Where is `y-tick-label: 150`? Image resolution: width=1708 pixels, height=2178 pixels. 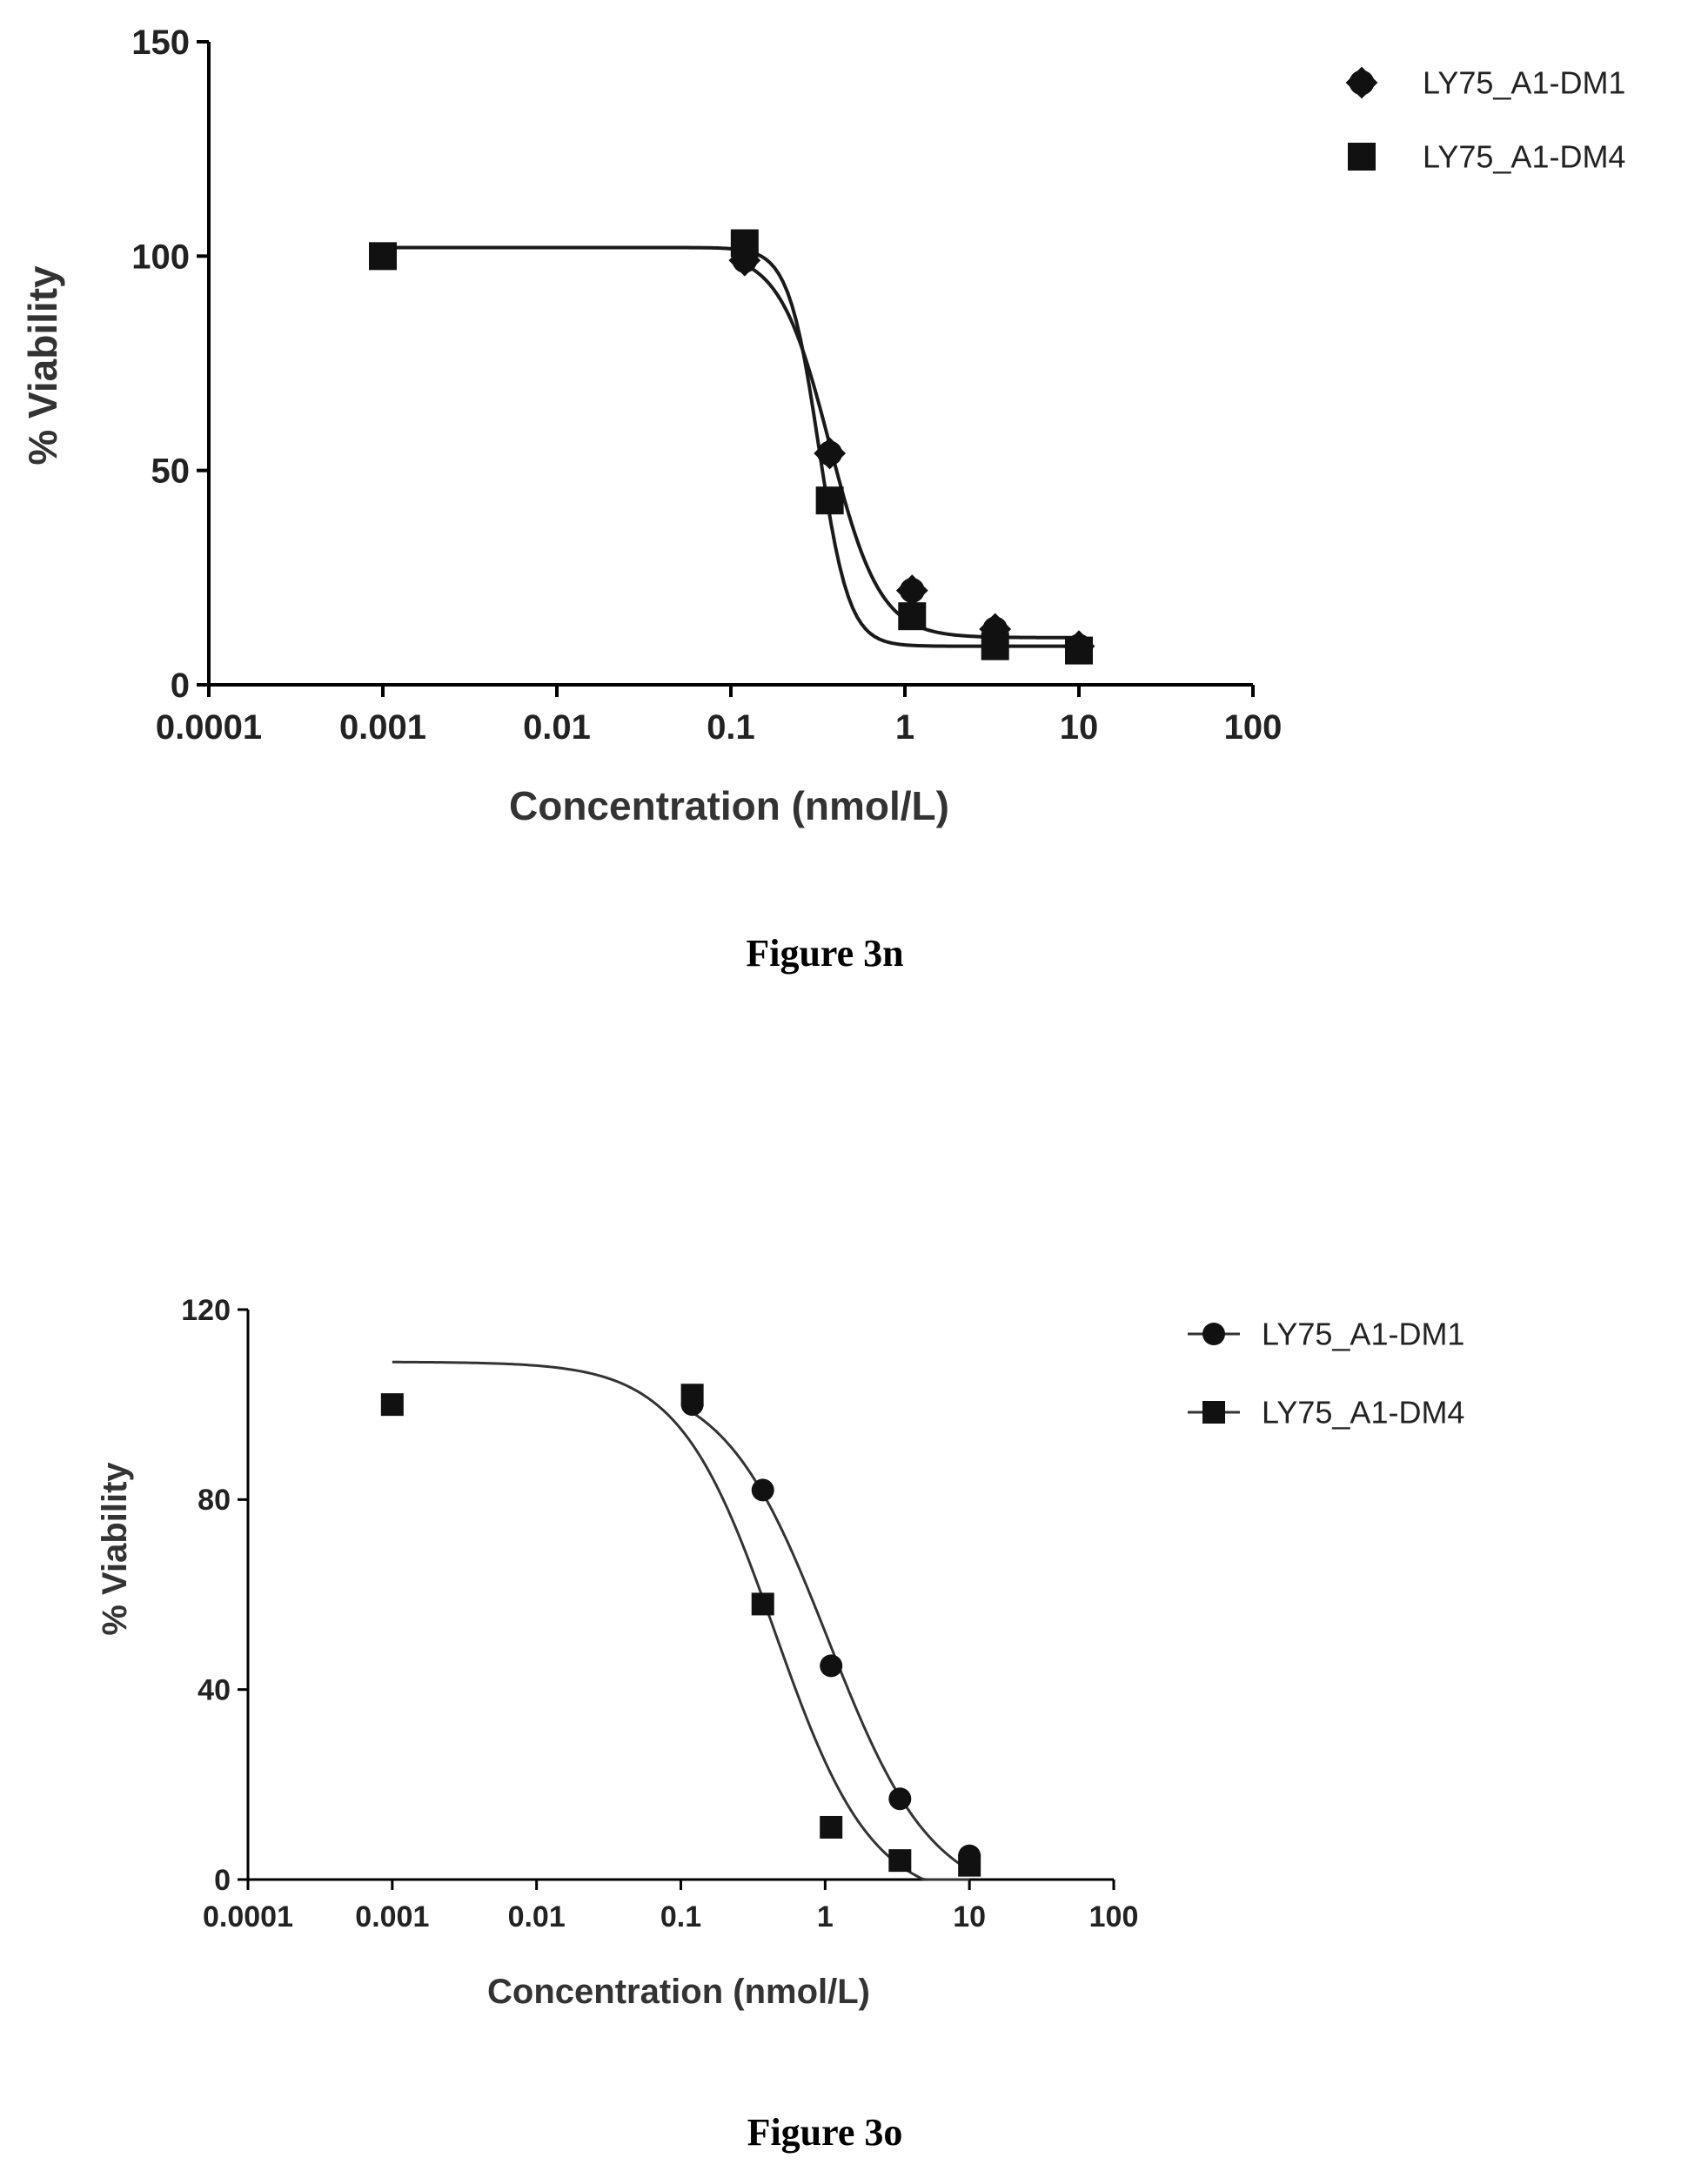
y-tick-label: 150 is located at coordinates (160, 42).